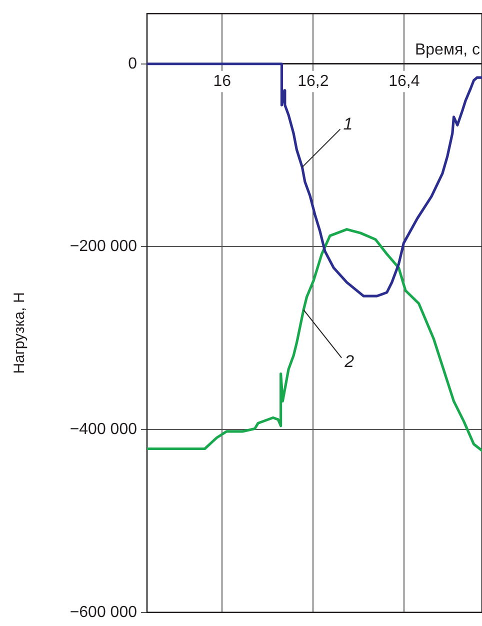 This screenshot has width=482, height=626. Describe the element at coordinates (348, 124) in the screenshot. I see `annotation: 1` at that location.